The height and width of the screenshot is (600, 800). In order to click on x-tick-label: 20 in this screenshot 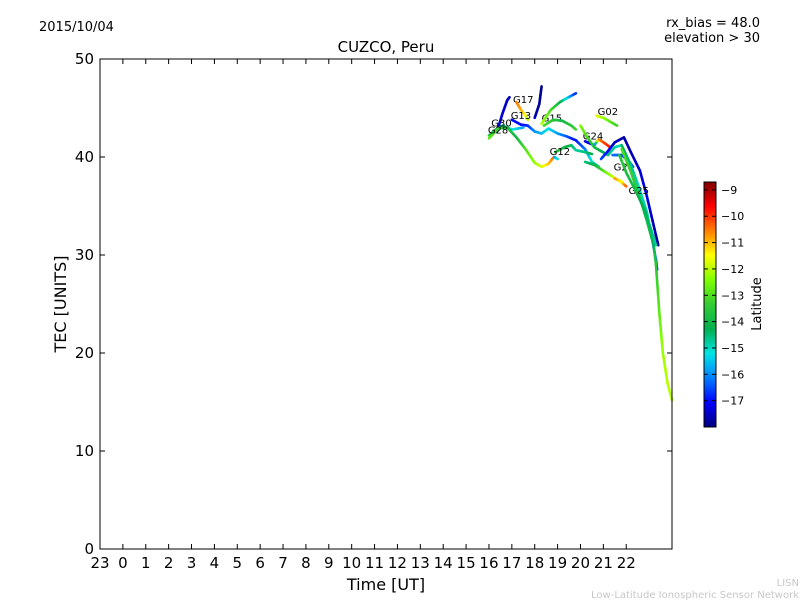, I will do `click(580, 563)`.